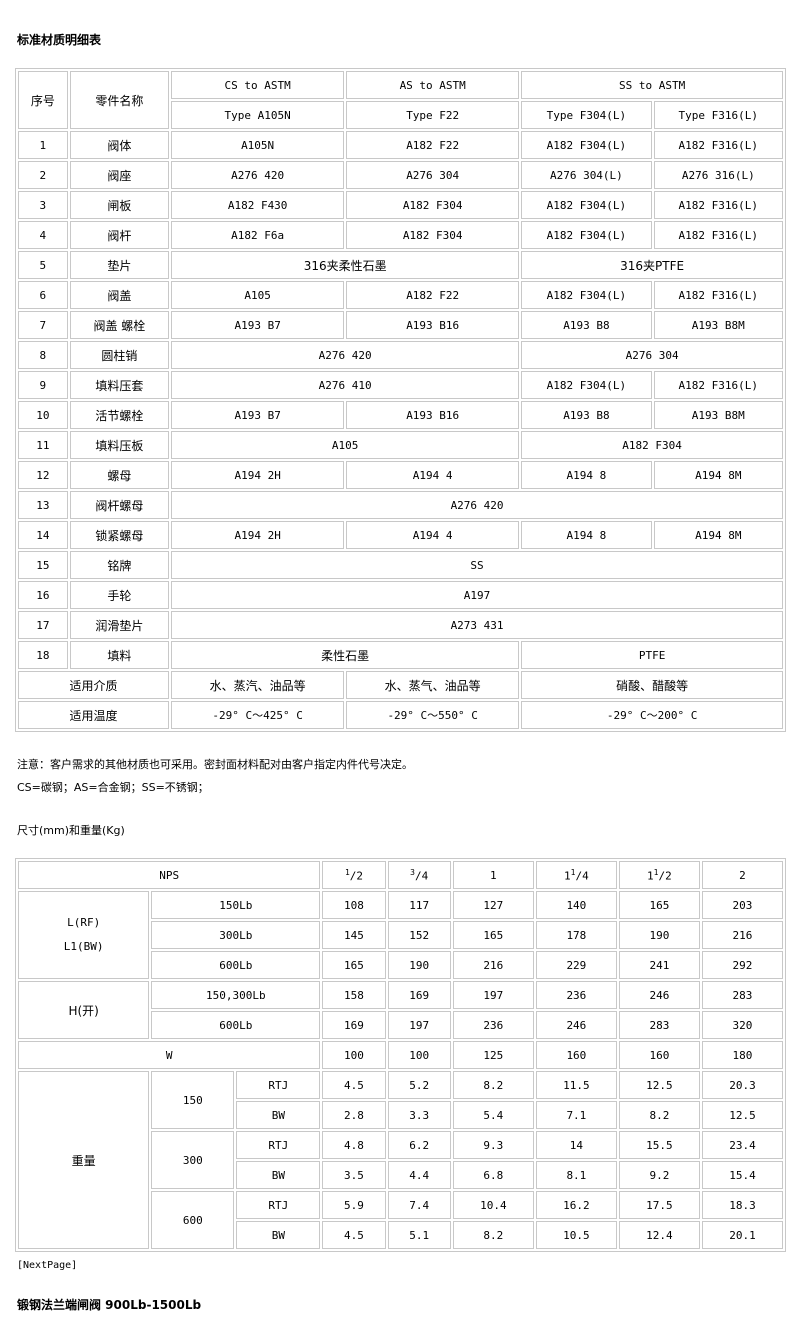 This screenshot has height=1336, width=786. What do you see at coordinates (236, 905) in the screenshot?
I see `pressure-class: 150Lb` at bounding box center [236, 905].